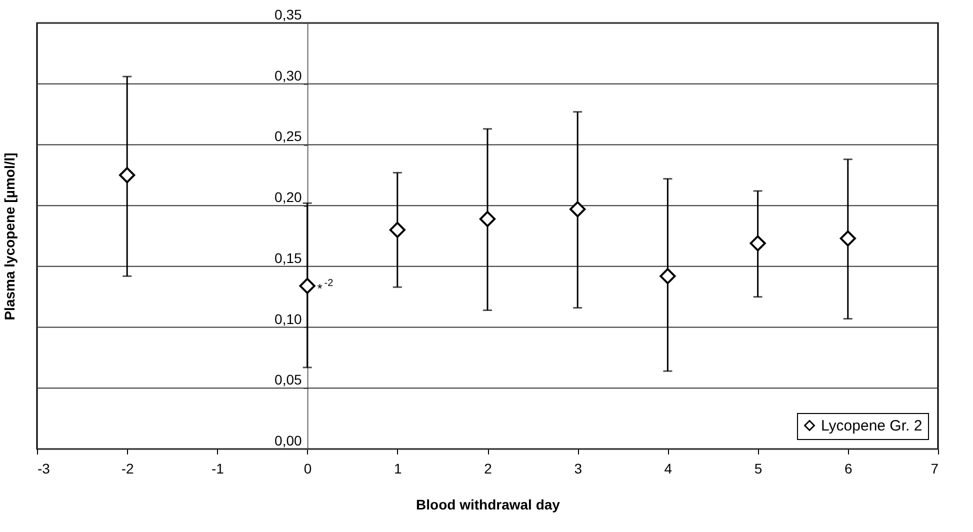 The image size is (973, 532). Describe the element at coordinates (288, 136) in the screenshot. I see `y-tick-label: 0,25` at that location.